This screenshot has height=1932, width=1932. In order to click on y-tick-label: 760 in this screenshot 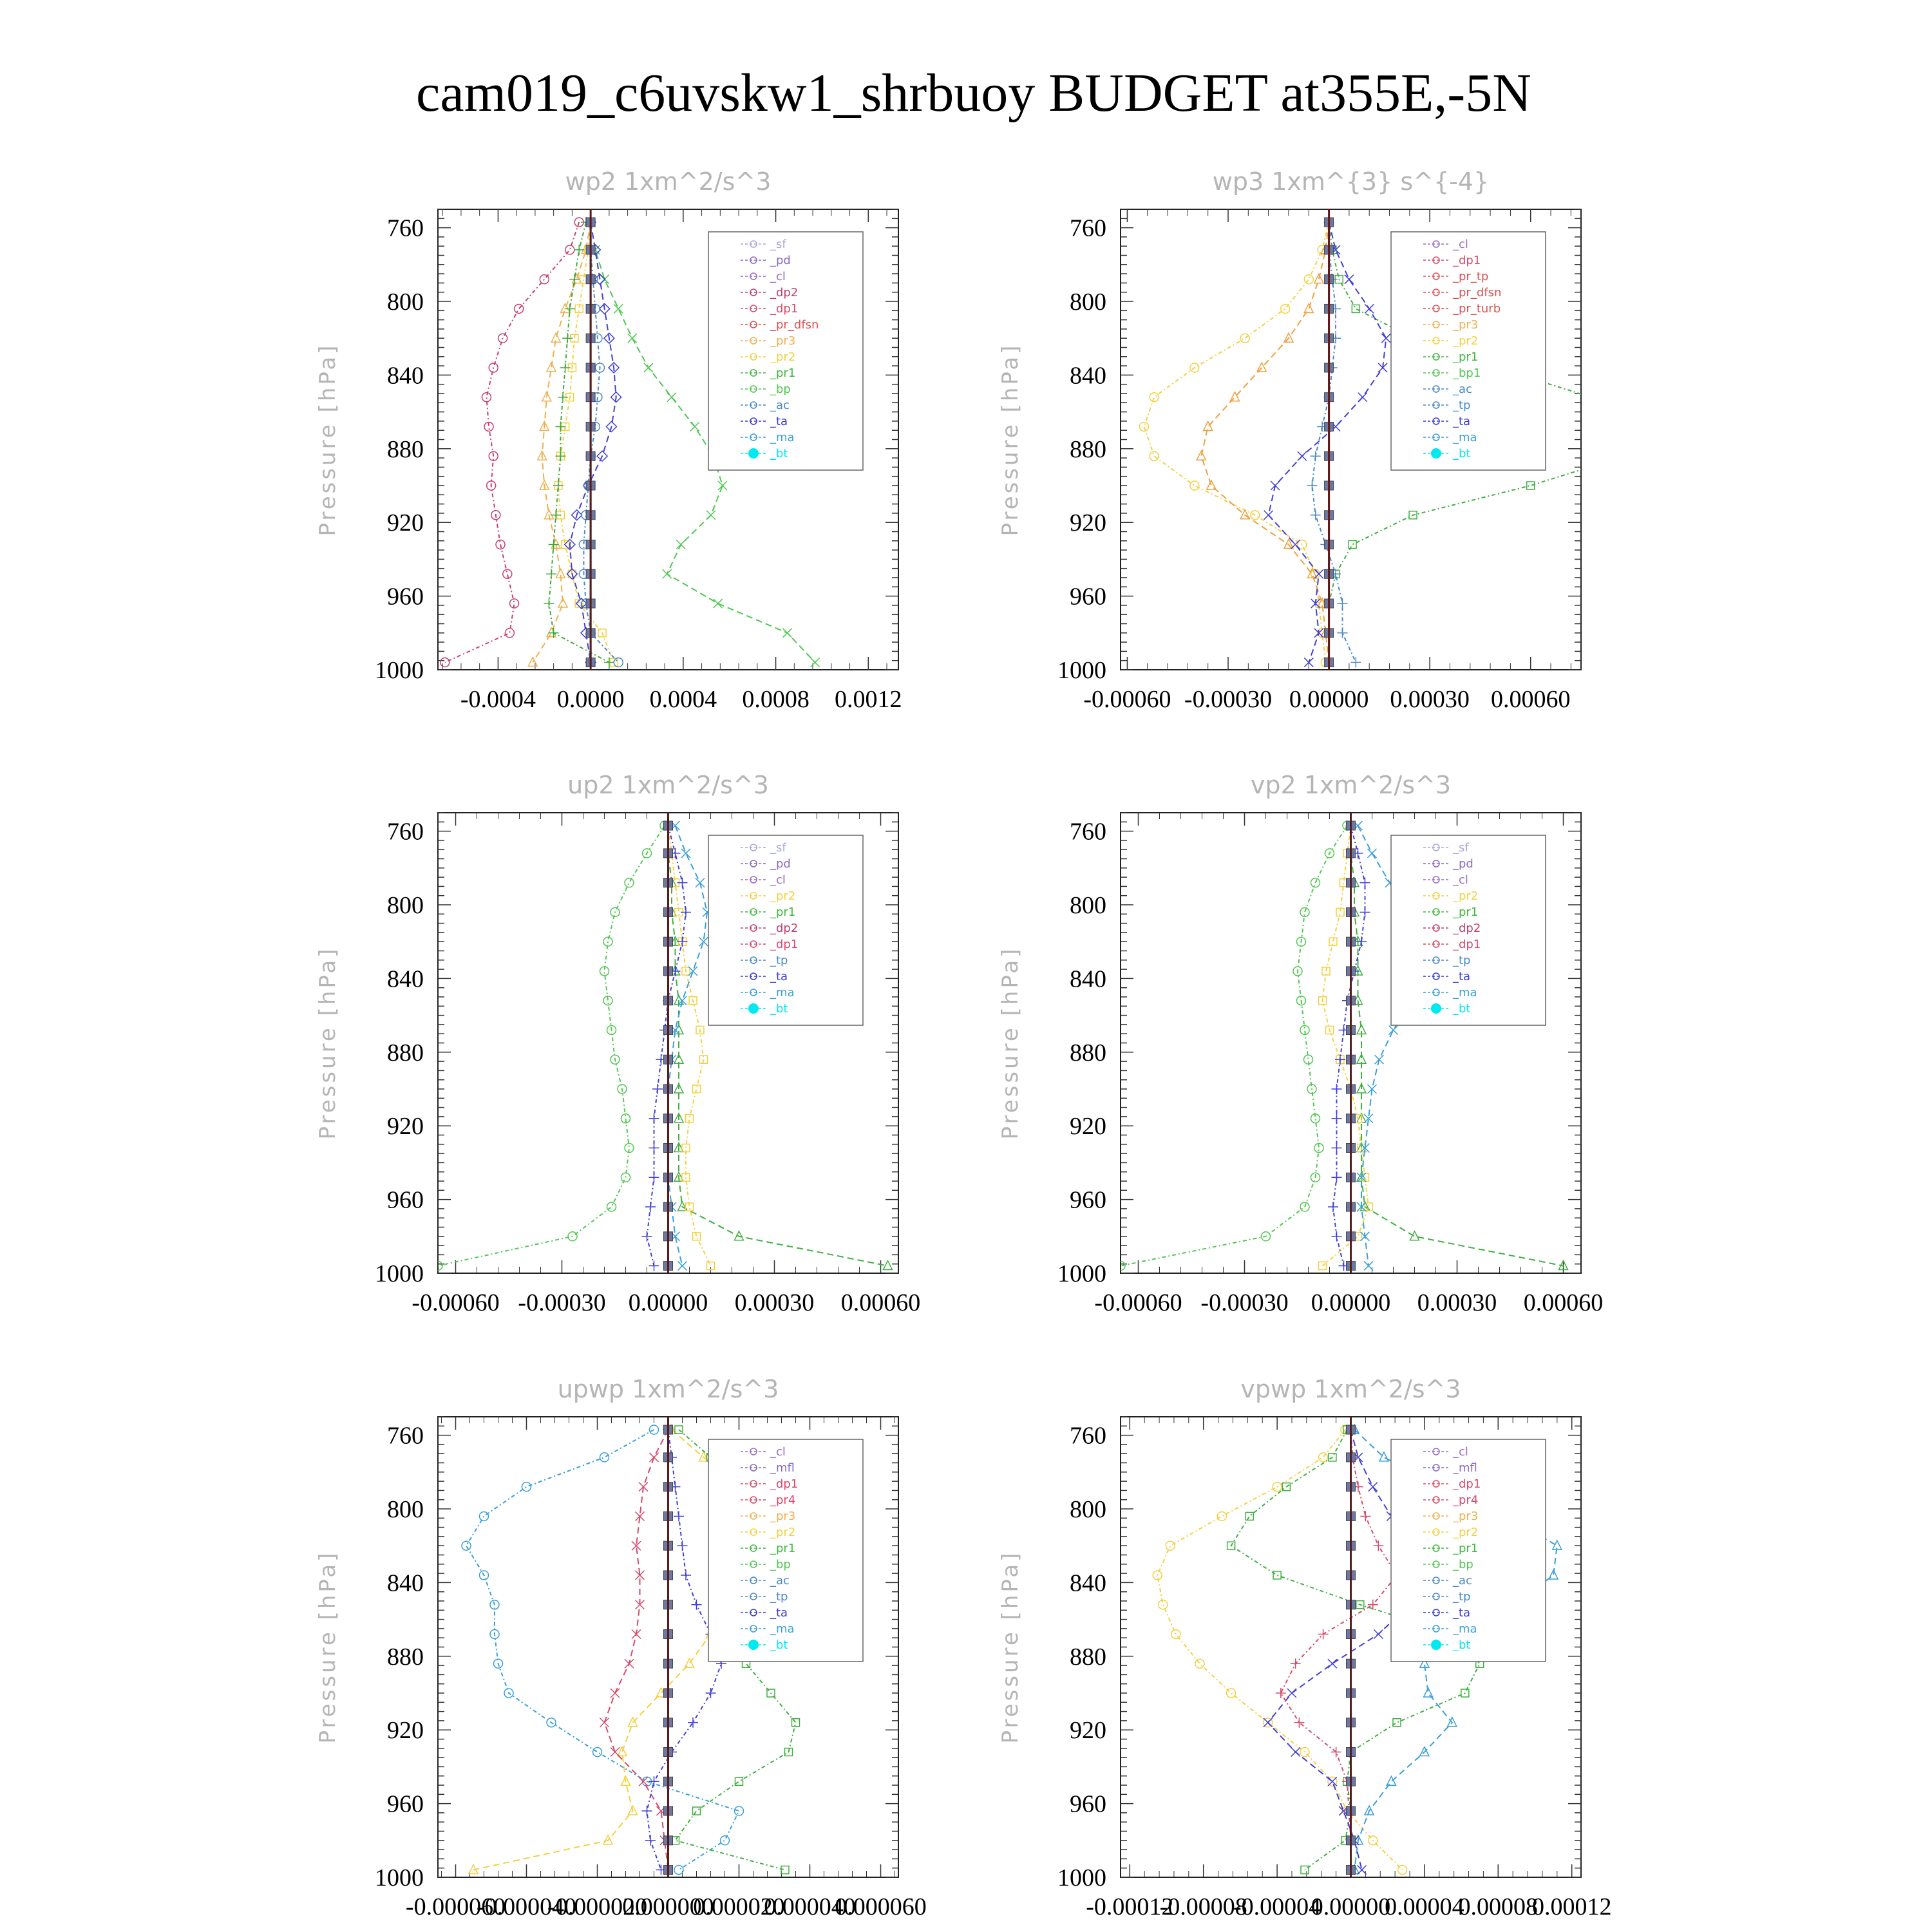, I will do `click(1088, 229)`.